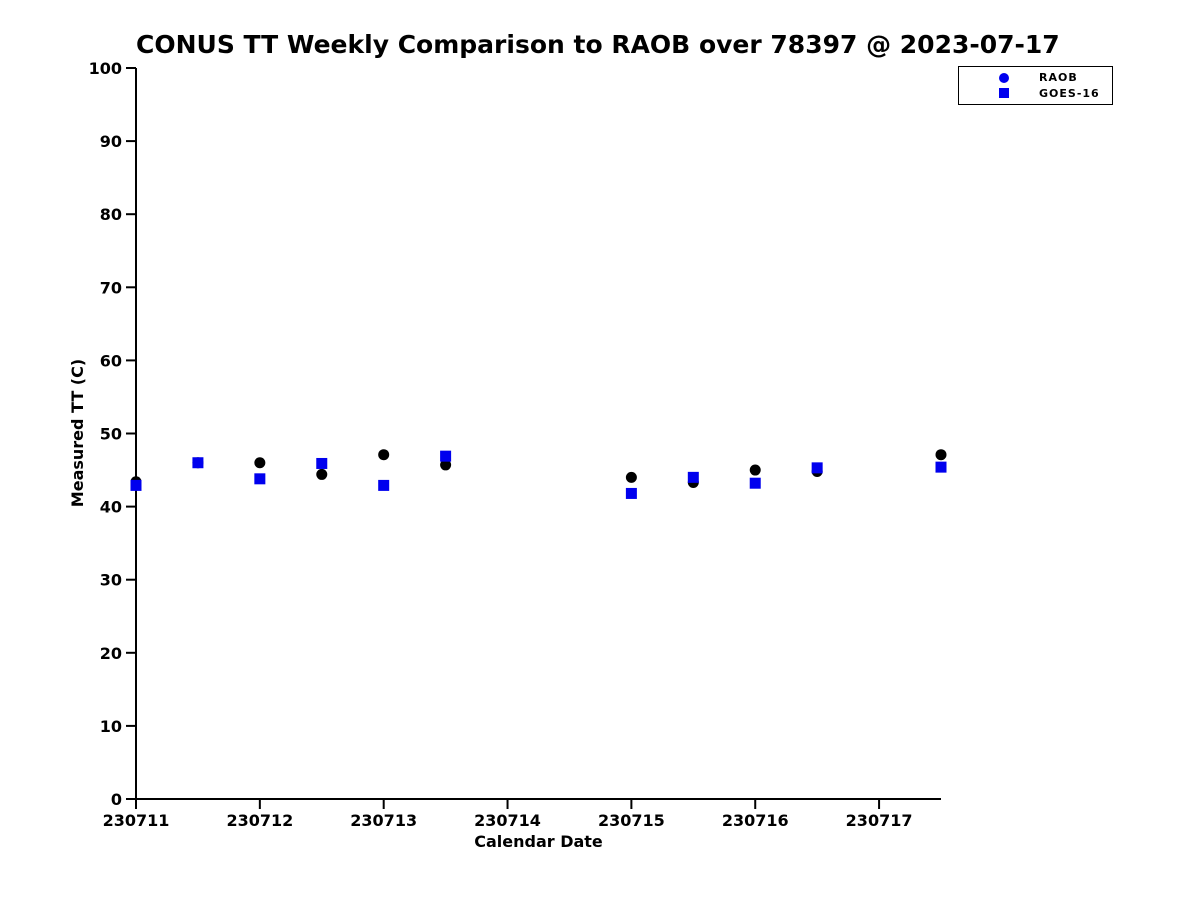 Image resolution: width=1200 pixels, height=900 pixels. What do you see at coordinates (111, 287) in the screenshot?
I see `y-tick-label: 70` at bounding box center [111, 287].